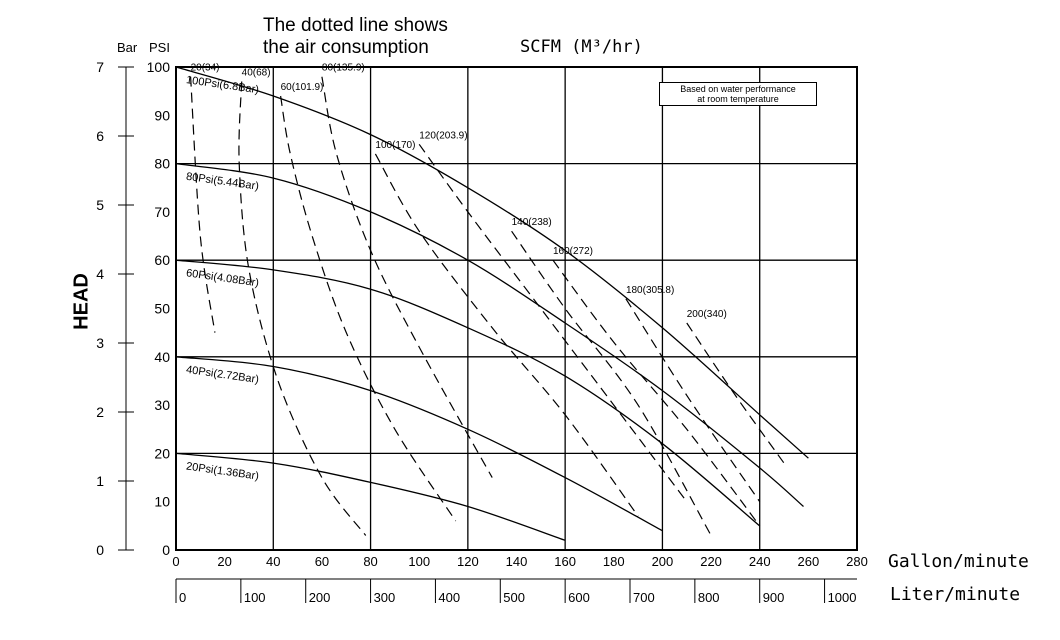  Describe the element at coordinates (419, 561) in the screenshot. I see `gallon-tick-label: 100` at that location.